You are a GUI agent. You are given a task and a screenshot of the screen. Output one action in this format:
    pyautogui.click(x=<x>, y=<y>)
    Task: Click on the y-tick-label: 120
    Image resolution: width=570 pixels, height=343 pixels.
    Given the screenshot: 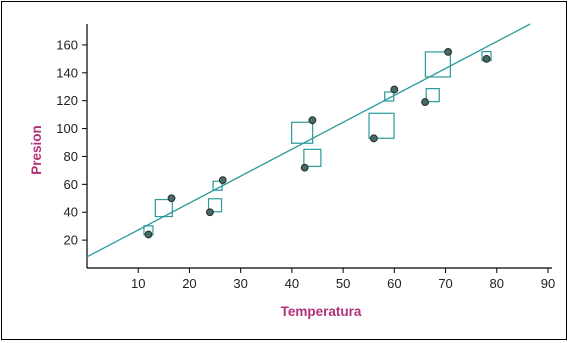 What is the action you would take?
    pyautogui.click(x=67, y=100)
    